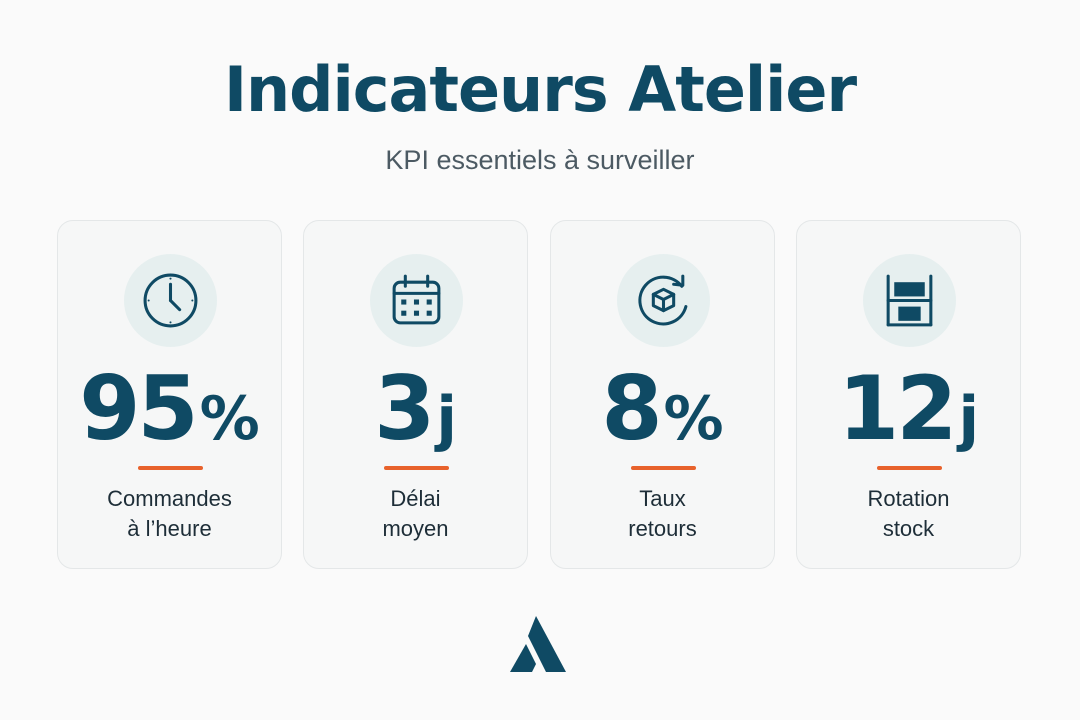 This screenshot has width=1080, height=720. I want to click on kpi-card-orders-on-time: 95% Commandes à l’heure, so click(169, 394).